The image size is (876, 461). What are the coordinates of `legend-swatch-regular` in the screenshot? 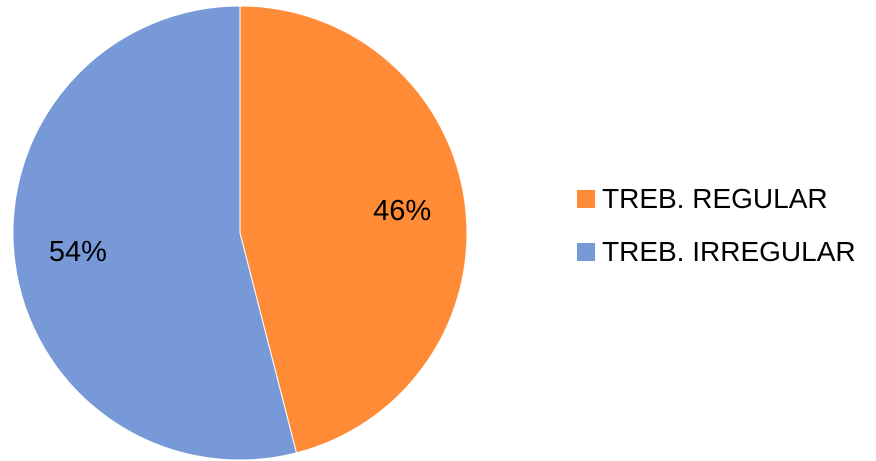 It's located at (586, 199).